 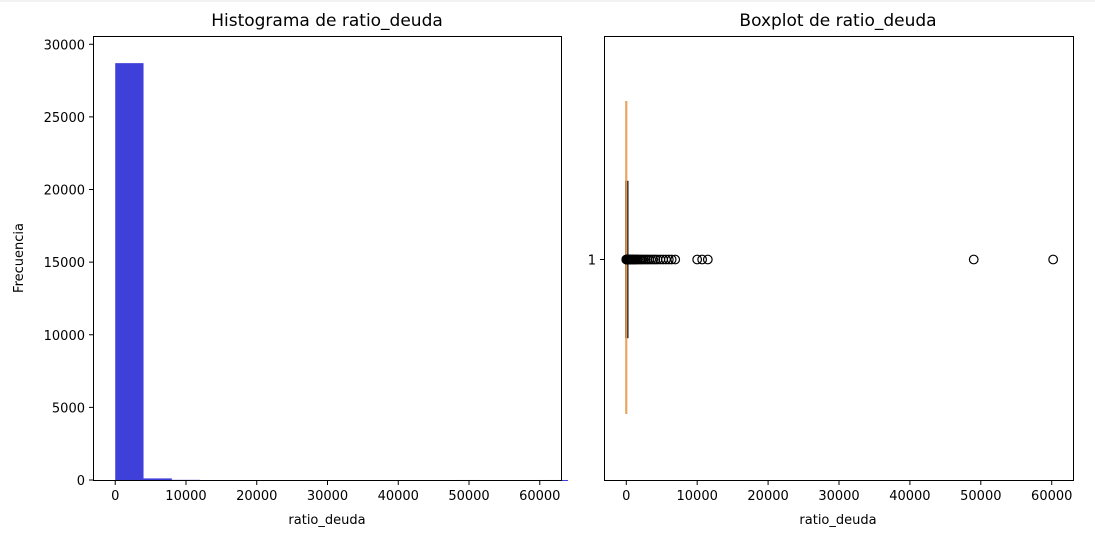 What do you see at coordinates (64, 336) in the screenshot?
I see `y-tick-label: 10000` at bounding box center [64, 336].